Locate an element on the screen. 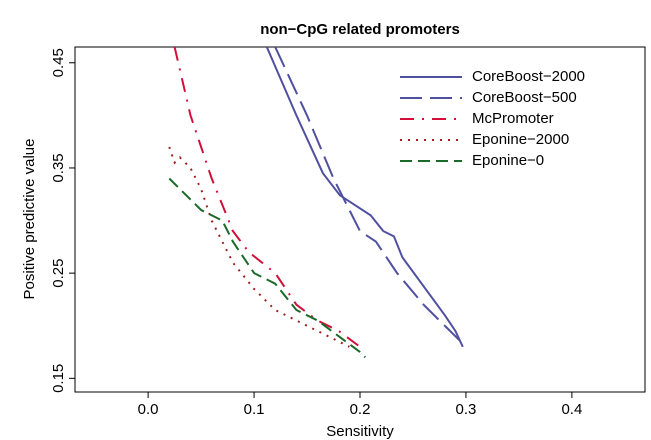 This screenshot has height=440, width=651. x-tick-label: 0.1 is located at coordinates (254, 409).